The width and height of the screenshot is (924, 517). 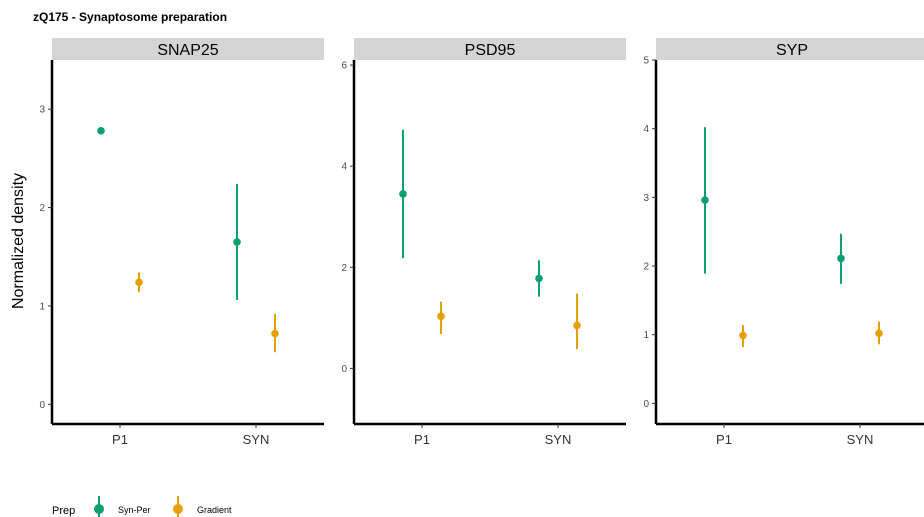 What do you see at coordinates (42, 306) in the screenshot?
I see `y-tick-label-snap25: 1` at bounding box center [42, 306].